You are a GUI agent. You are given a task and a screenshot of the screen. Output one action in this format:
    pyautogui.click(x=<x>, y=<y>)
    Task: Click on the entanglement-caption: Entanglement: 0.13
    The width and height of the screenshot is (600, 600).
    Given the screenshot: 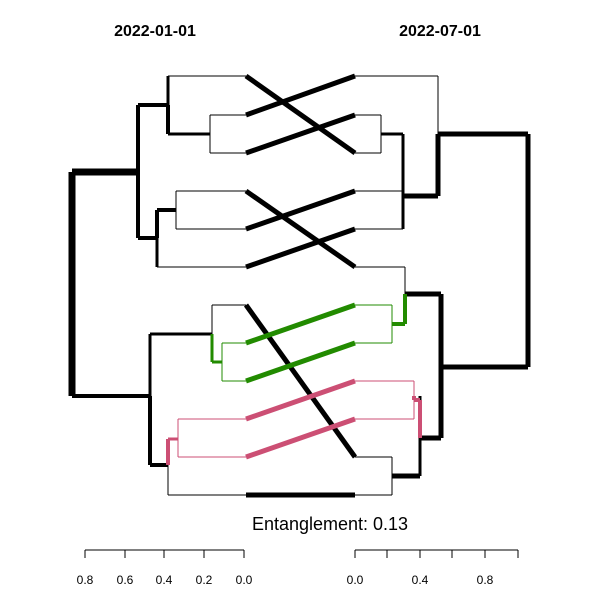 What is the action you would take?
    pyautogui.click(x=330, y=524)
    